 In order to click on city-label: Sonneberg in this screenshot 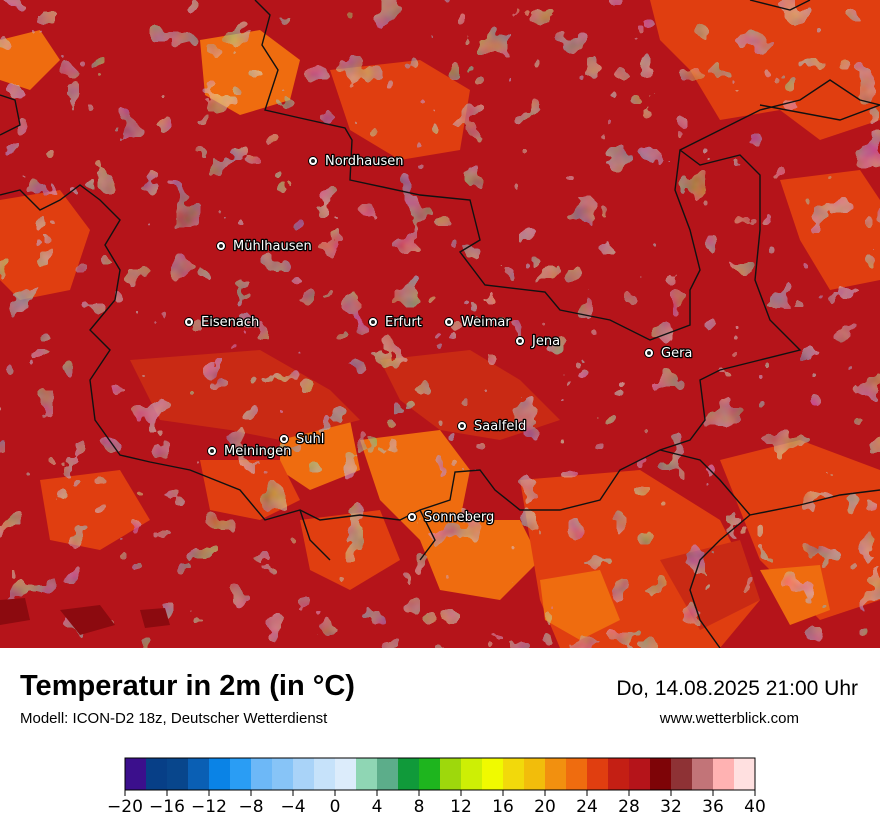, I will do `click(459, 517)`.